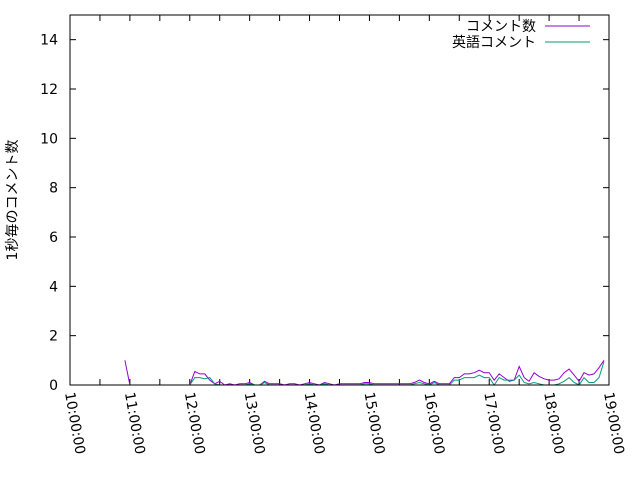  I want to click on x-tick-label: 19:00:00, so click(613, 423).